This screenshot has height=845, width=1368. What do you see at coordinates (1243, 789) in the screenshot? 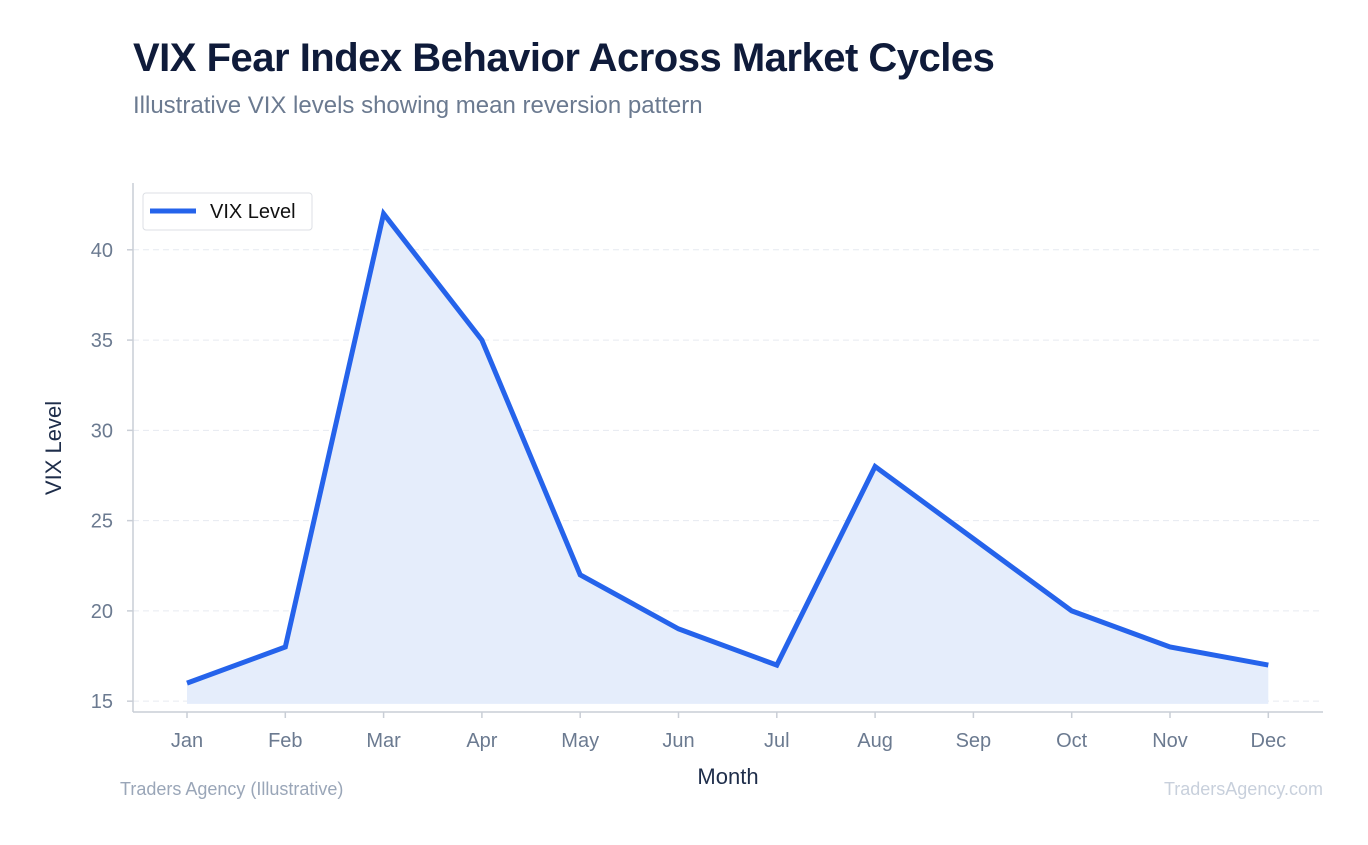
I see `watermark: TradersAgency.com` at bounding box center [1243, 789].